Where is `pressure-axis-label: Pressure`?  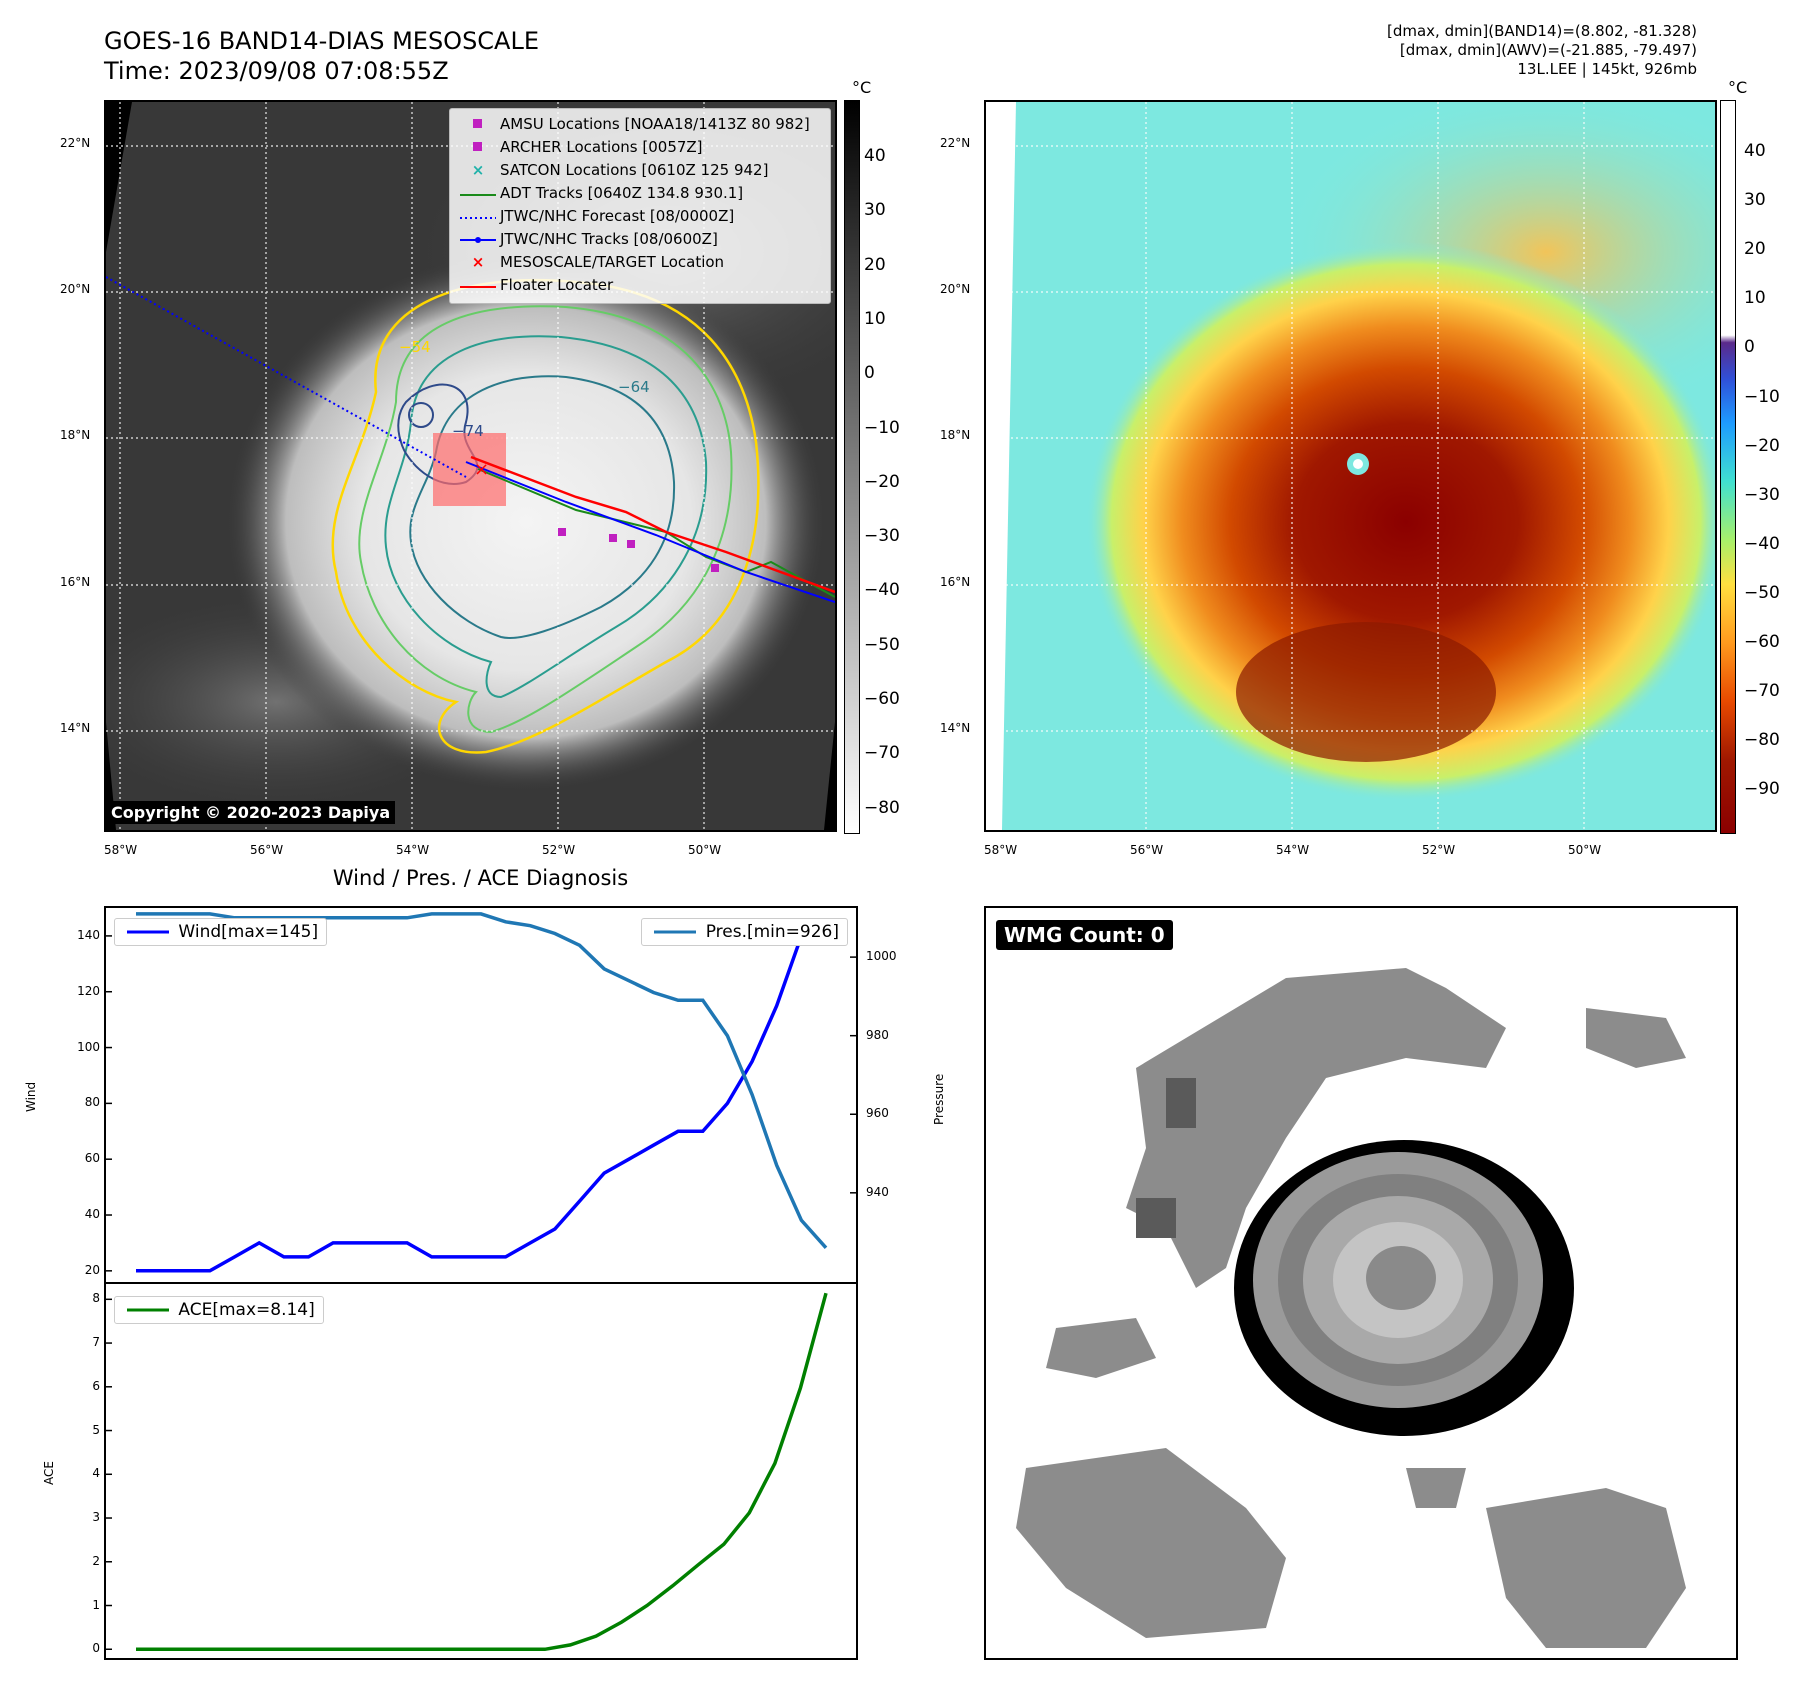
pressure-axis-label: Pressure is located at coordinates (939, 1099).